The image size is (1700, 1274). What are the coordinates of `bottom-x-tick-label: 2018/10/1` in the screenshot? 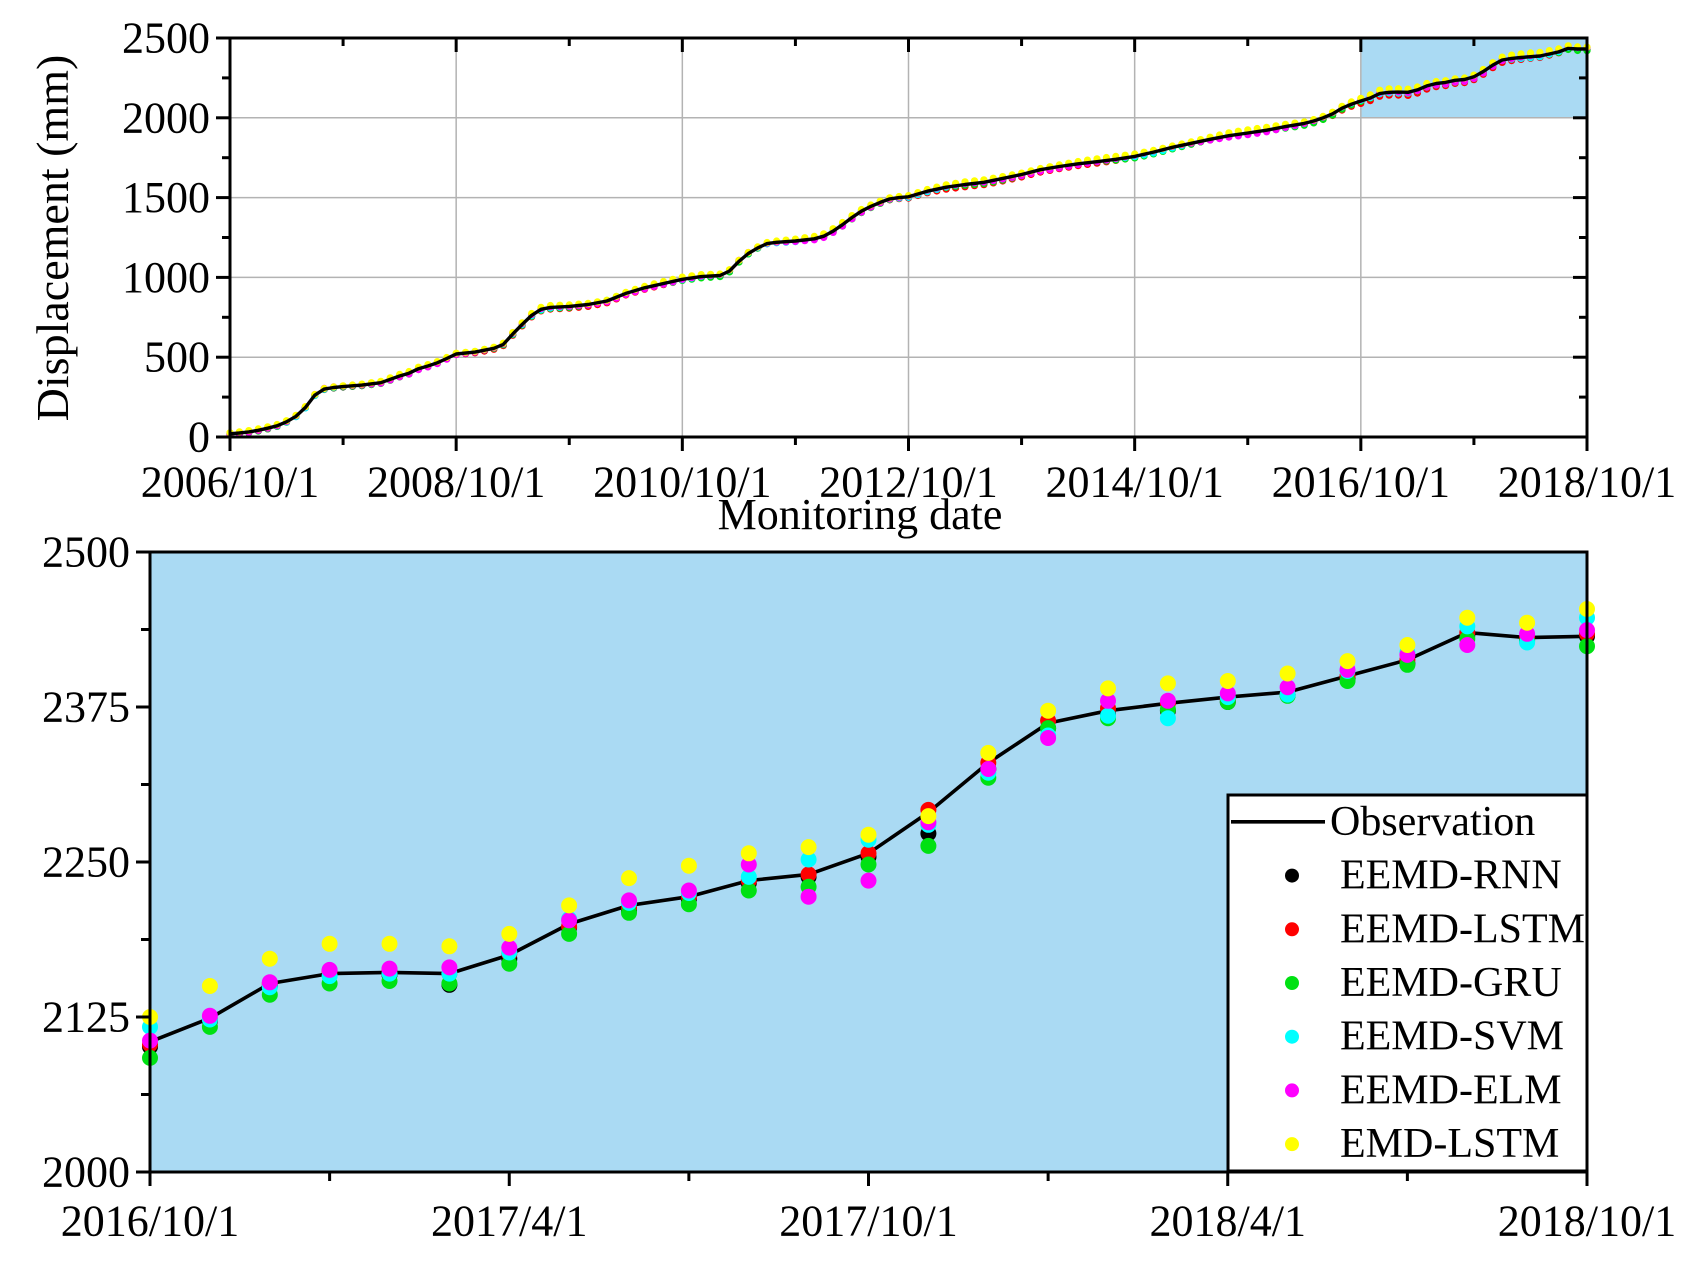 It's located at (1587, 1221).